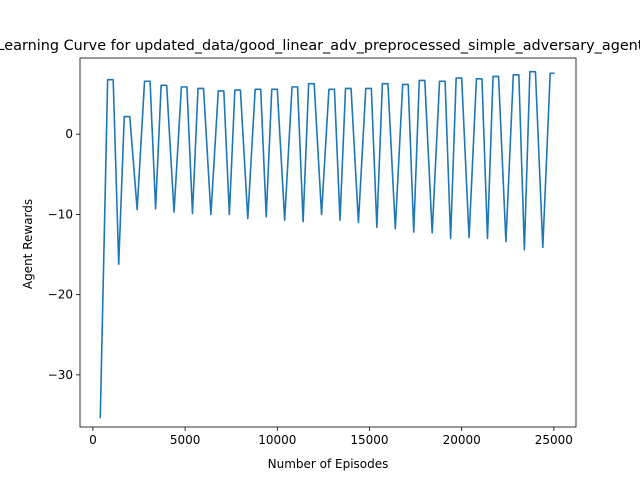  I want to click on y-tick-label: −30, so click(60, 375).